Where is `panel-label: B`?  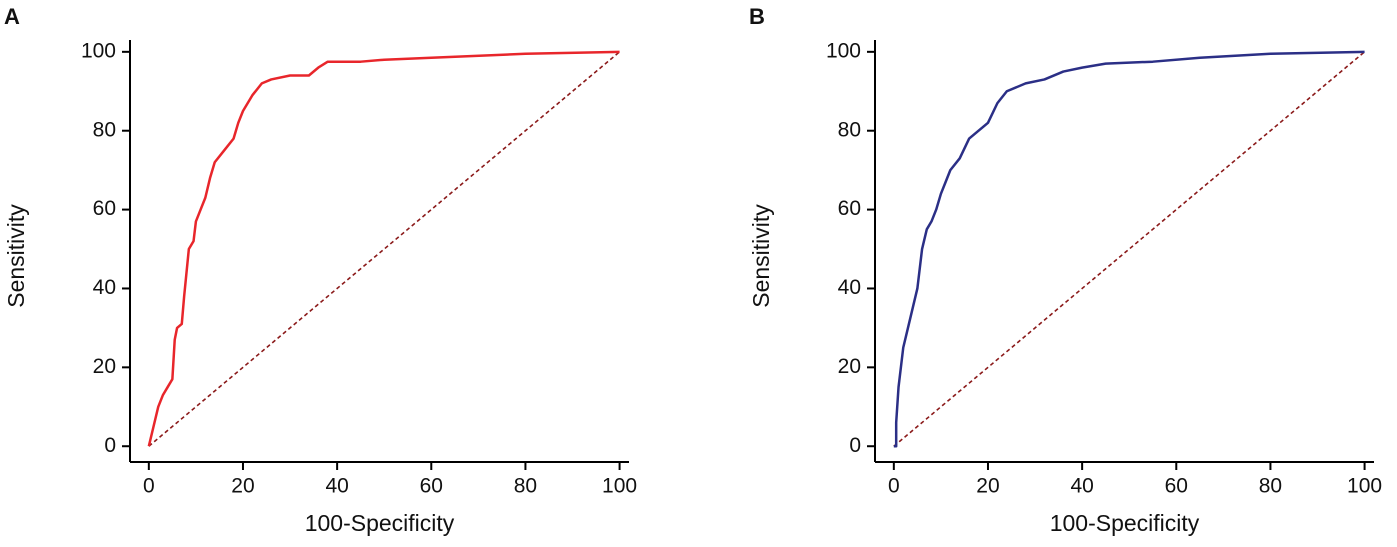 panel-label: B is located at coordinates (757, 16).